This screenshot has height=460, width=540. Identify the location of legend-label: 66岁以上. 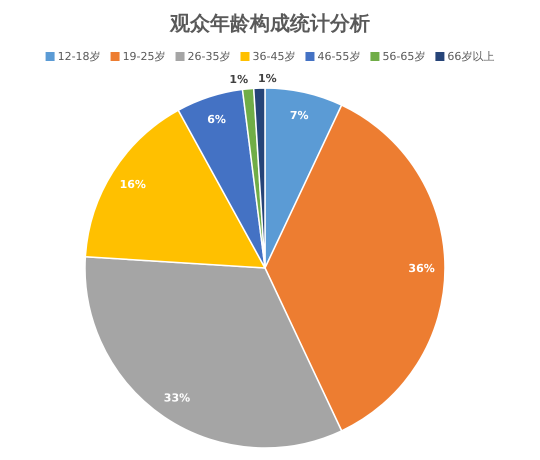
(470, 56).